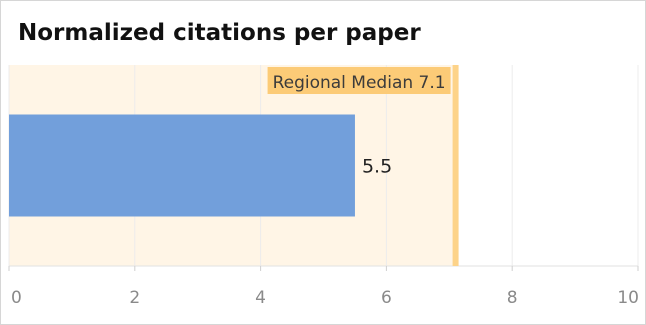  What do you see at coordinates (628, 298) in the screenshot?
I see `x-tick-label-5: 10` at bounding box center [628, 298].